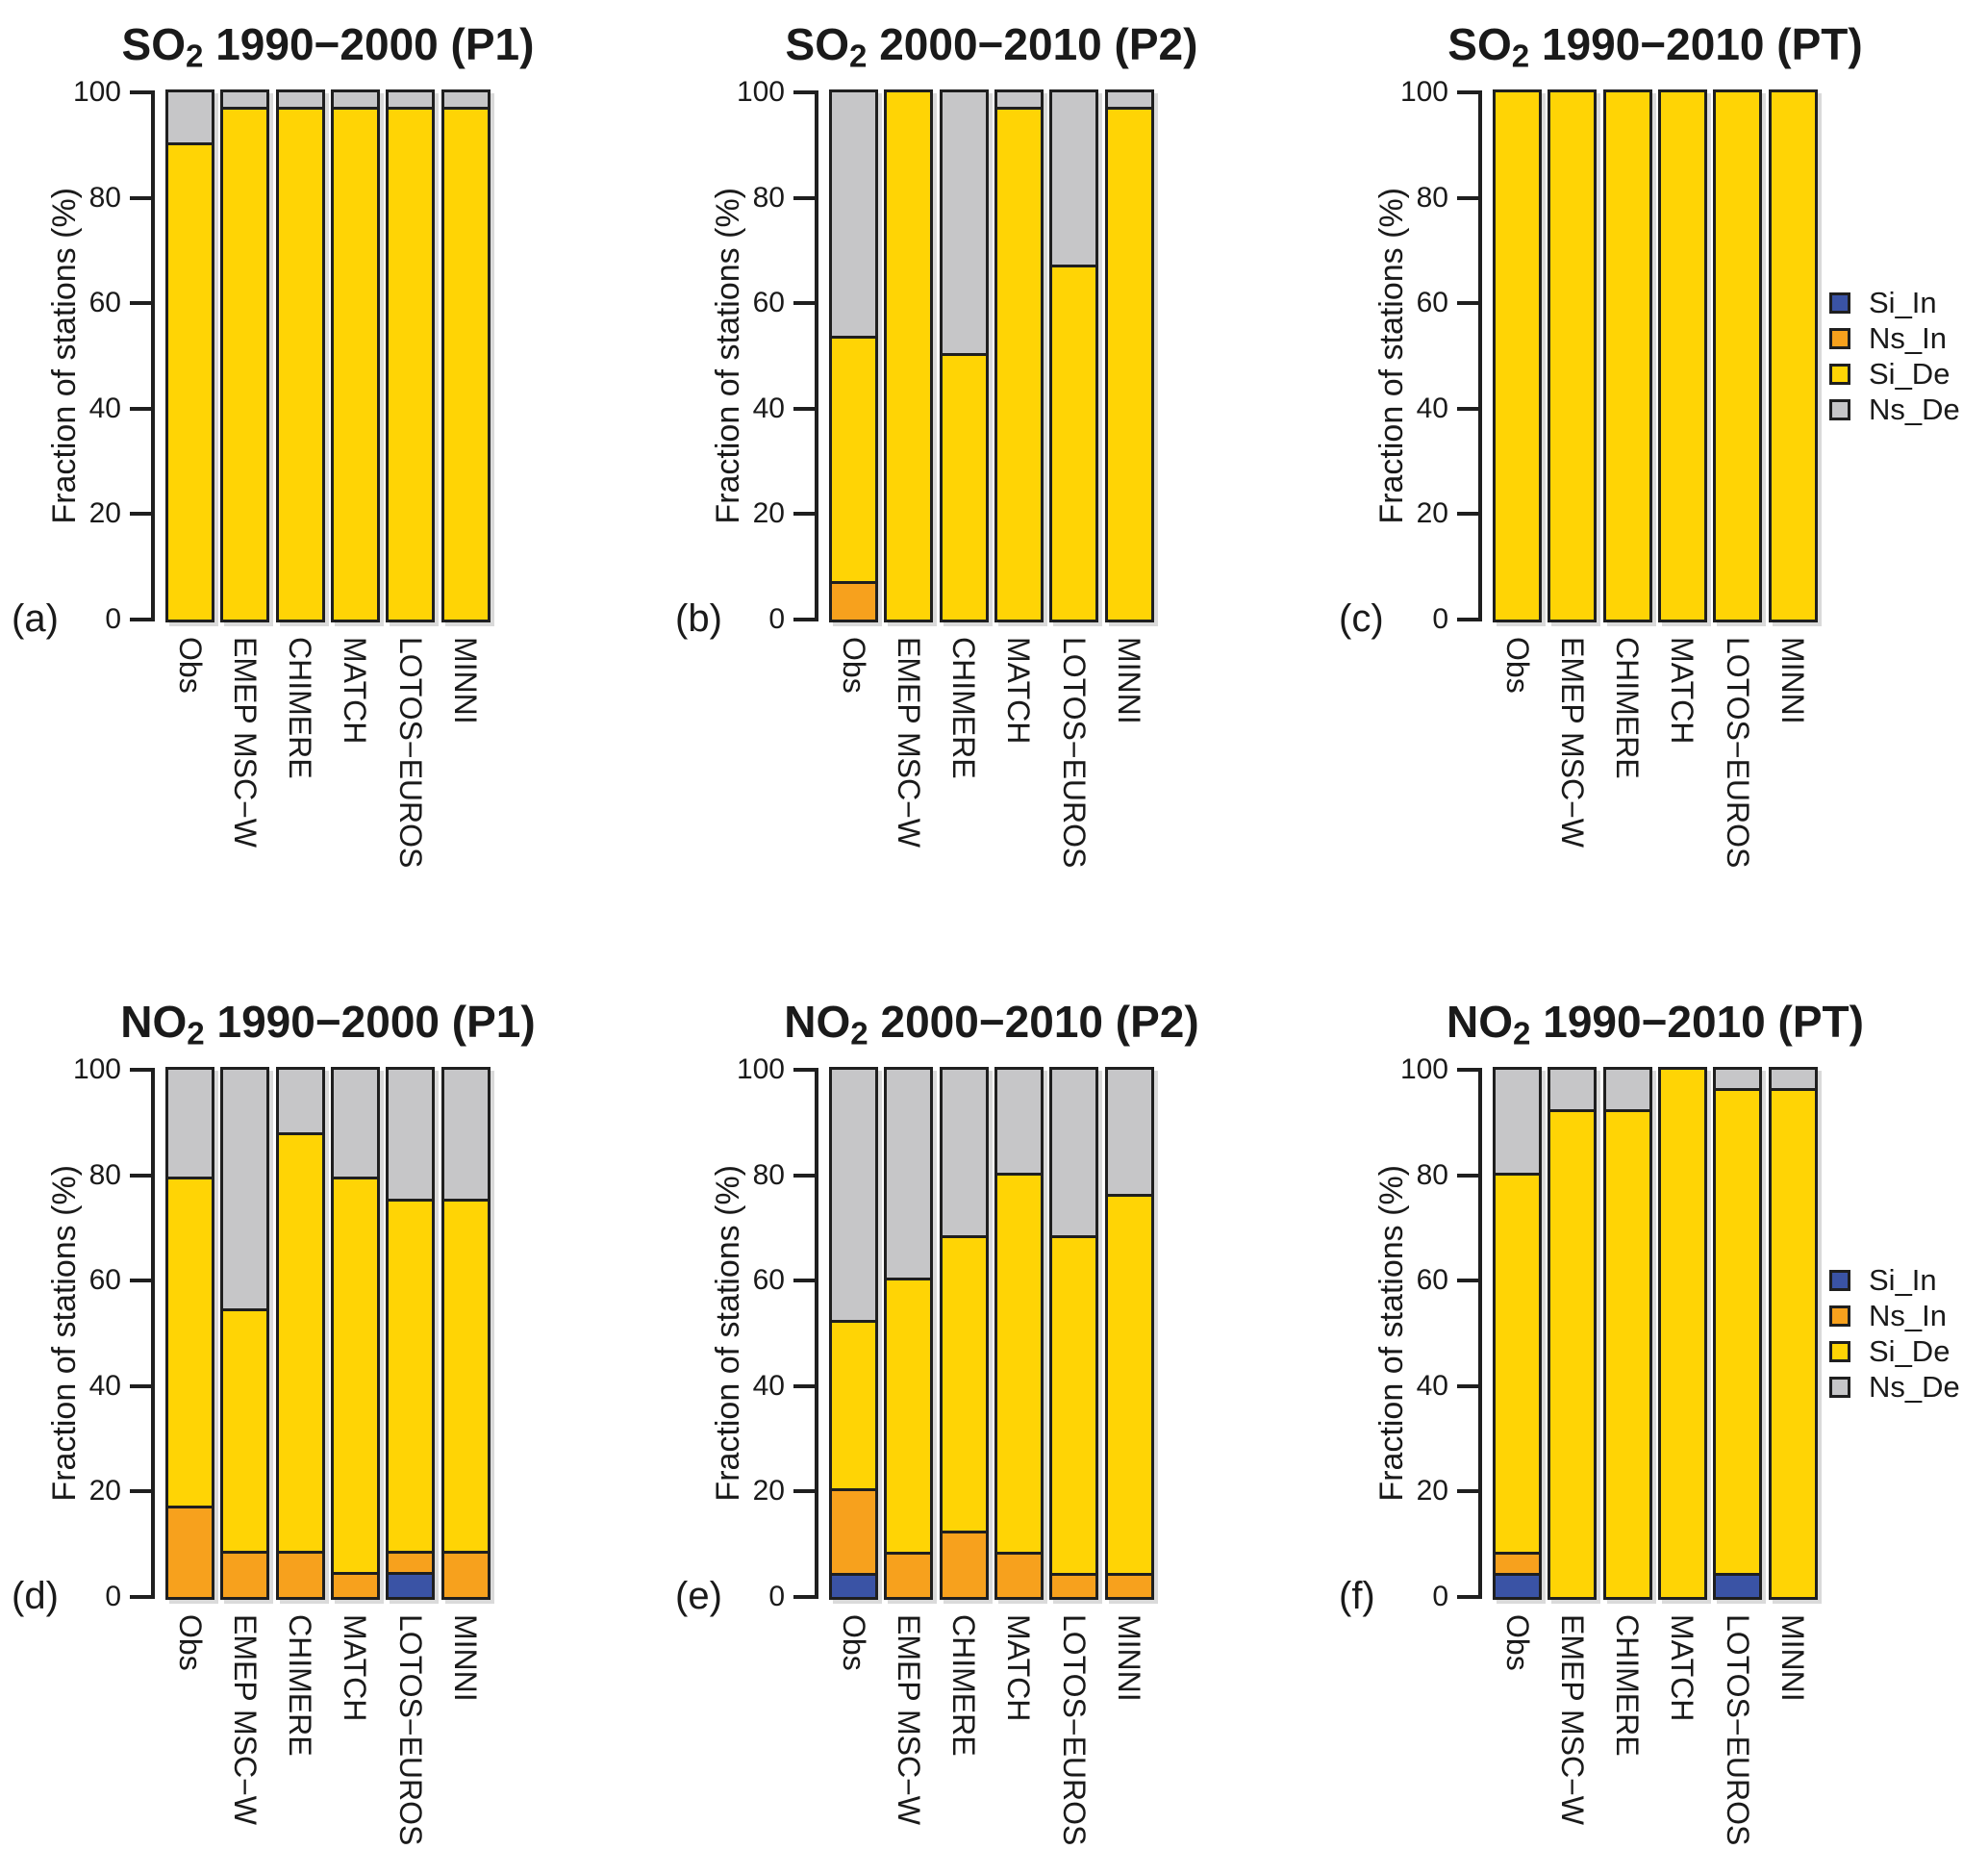 The width and height of the screenshot is (1988, 1875). Describe the element at coordinates (1908, 338) in the screenshot. I see `legend-label-ns-in: Ns_In` at that location.